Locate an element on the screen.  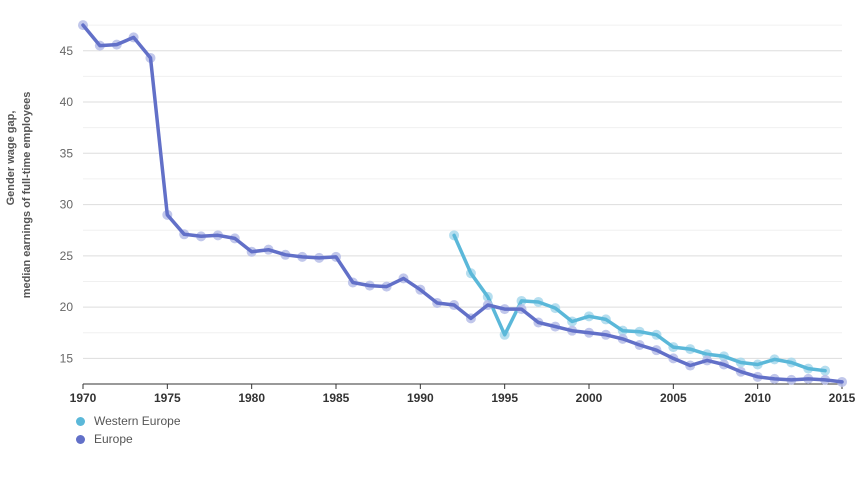
y-tick-label: 25 is located at coordinates (67, 256).